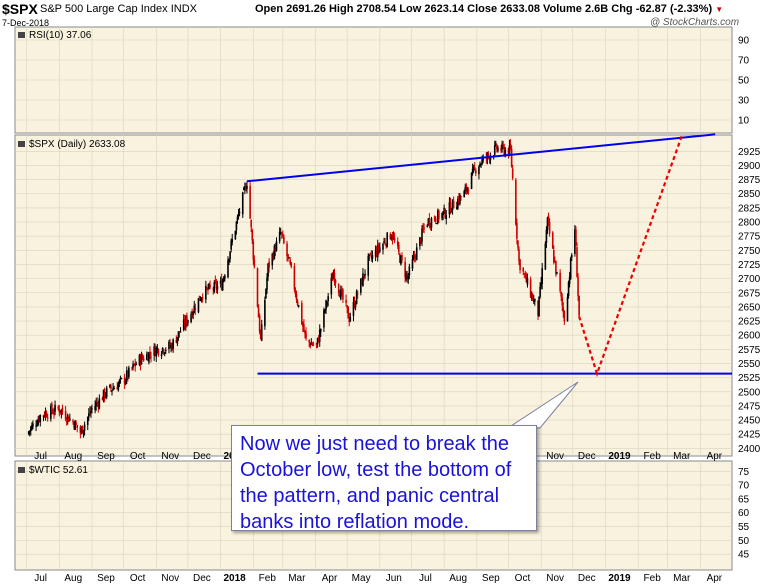 The image size is (780, 586). What do you see at coordinates (744, 61) in the screenshot?
I see `rsi-tick-label: 70` at bounding box center [744, 61].